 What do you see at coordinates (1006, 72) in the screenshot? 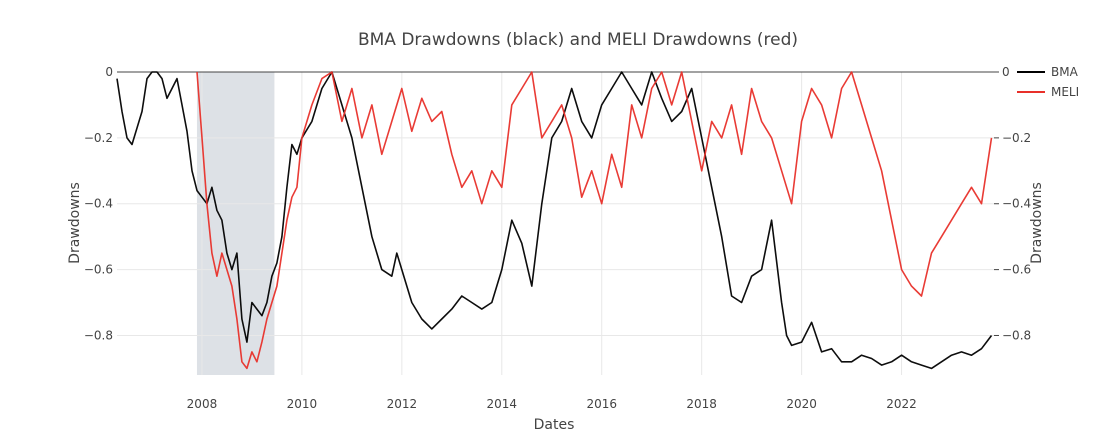
I see `y2-tick-label: 0` at bounding box center [1006, 72].